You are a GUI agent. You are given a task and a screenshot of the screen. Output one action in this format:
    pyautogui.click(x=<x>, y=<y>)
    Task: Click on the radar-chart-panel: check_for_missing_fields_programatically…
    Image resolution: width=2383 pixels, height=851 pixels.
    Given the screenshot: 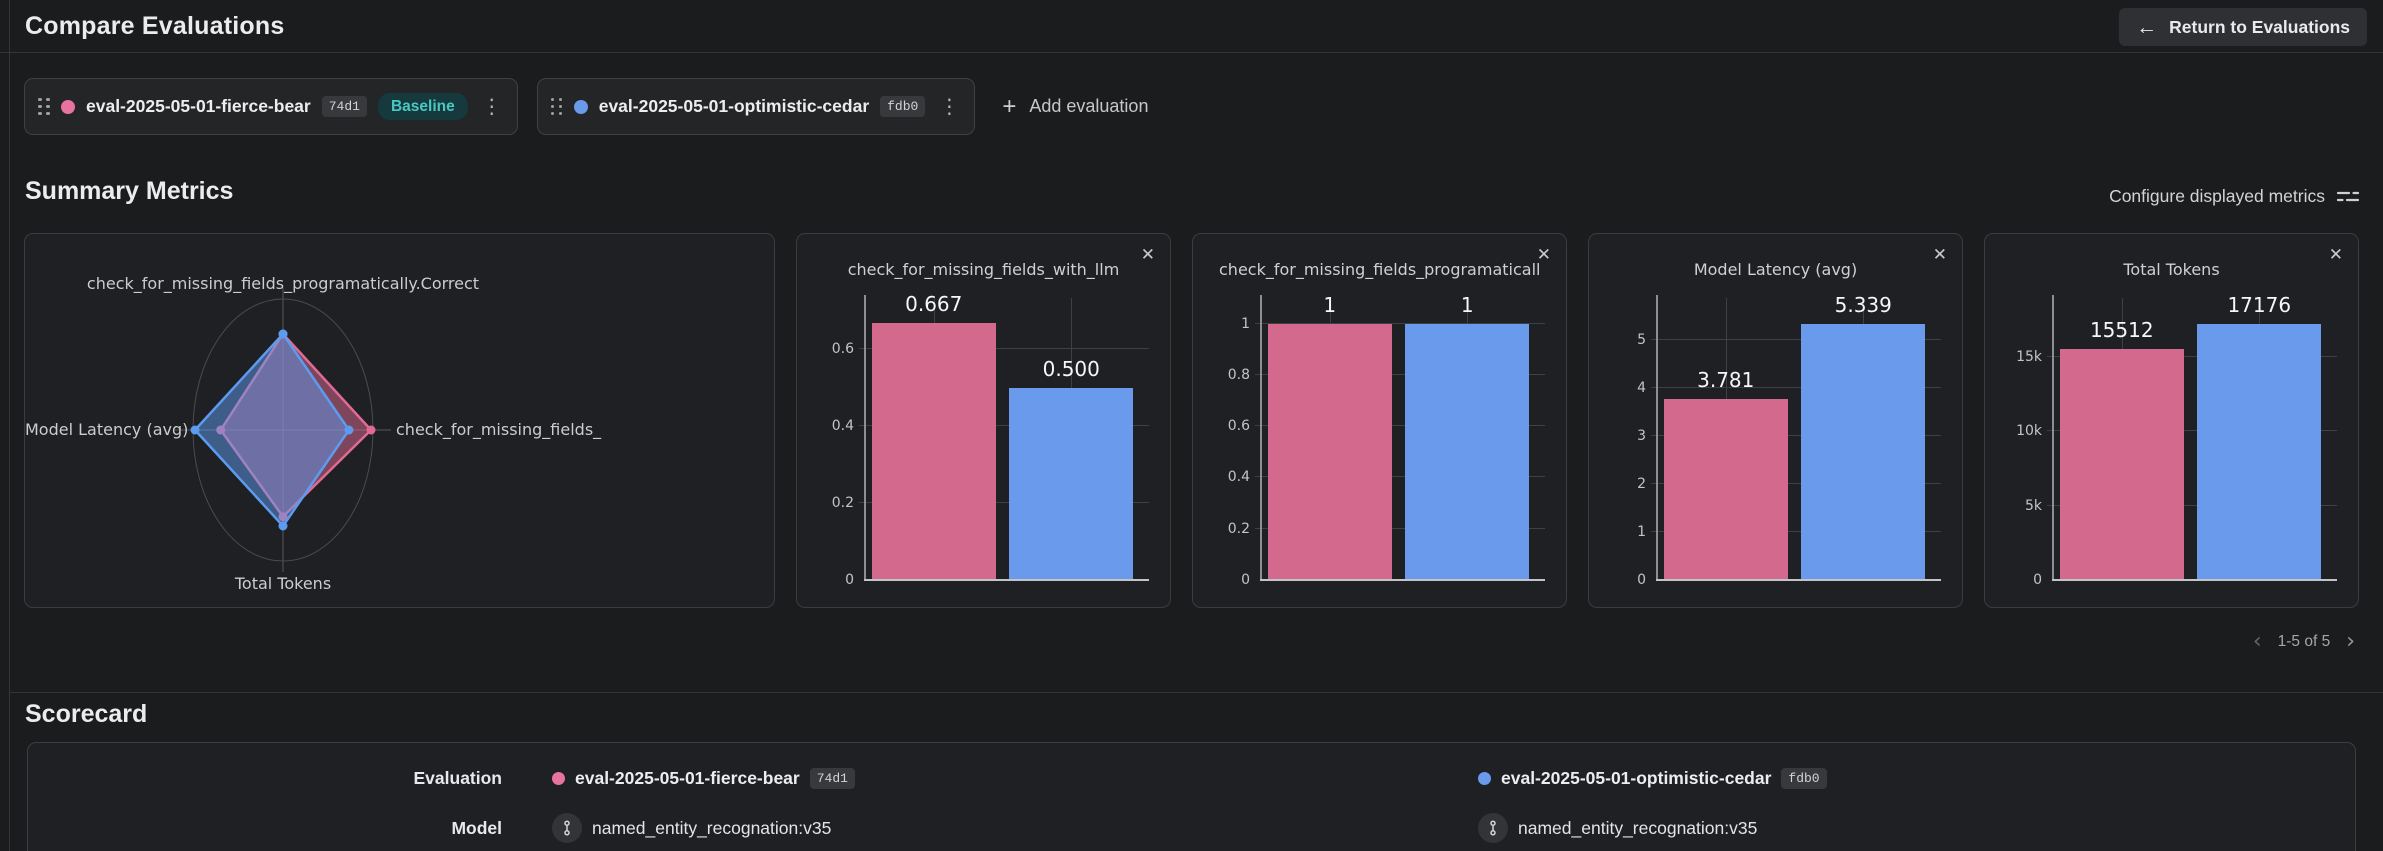 What is the action you would take?
    pyautogui.click(x=399, y=420)
    